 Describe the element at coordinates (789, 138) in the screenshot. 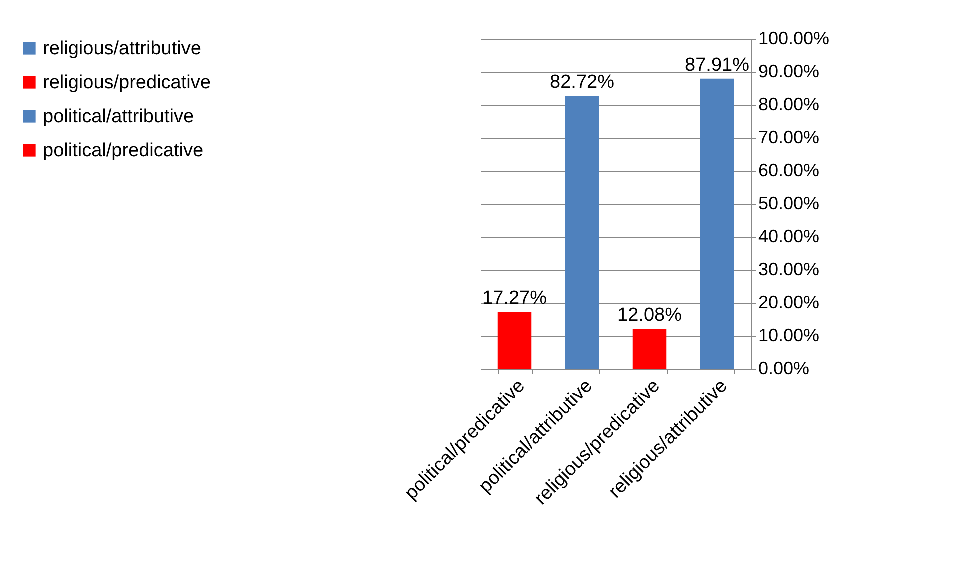

I see `y-tick-label: 70.00%` at that location.